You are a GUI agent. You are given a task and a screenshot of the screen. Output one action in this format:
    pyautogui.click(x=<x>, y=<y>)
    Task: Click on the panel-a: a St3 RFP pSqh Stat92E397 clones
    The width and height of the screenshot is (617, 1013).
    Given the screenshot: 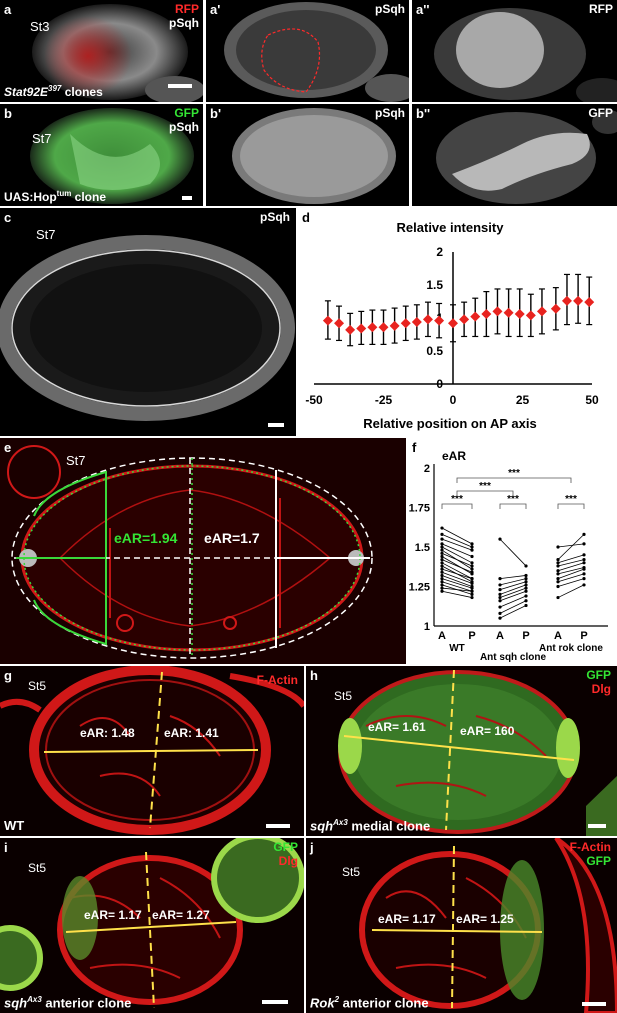 What is the action you would take?
    pyautogui.click(x=101, y=51)
    